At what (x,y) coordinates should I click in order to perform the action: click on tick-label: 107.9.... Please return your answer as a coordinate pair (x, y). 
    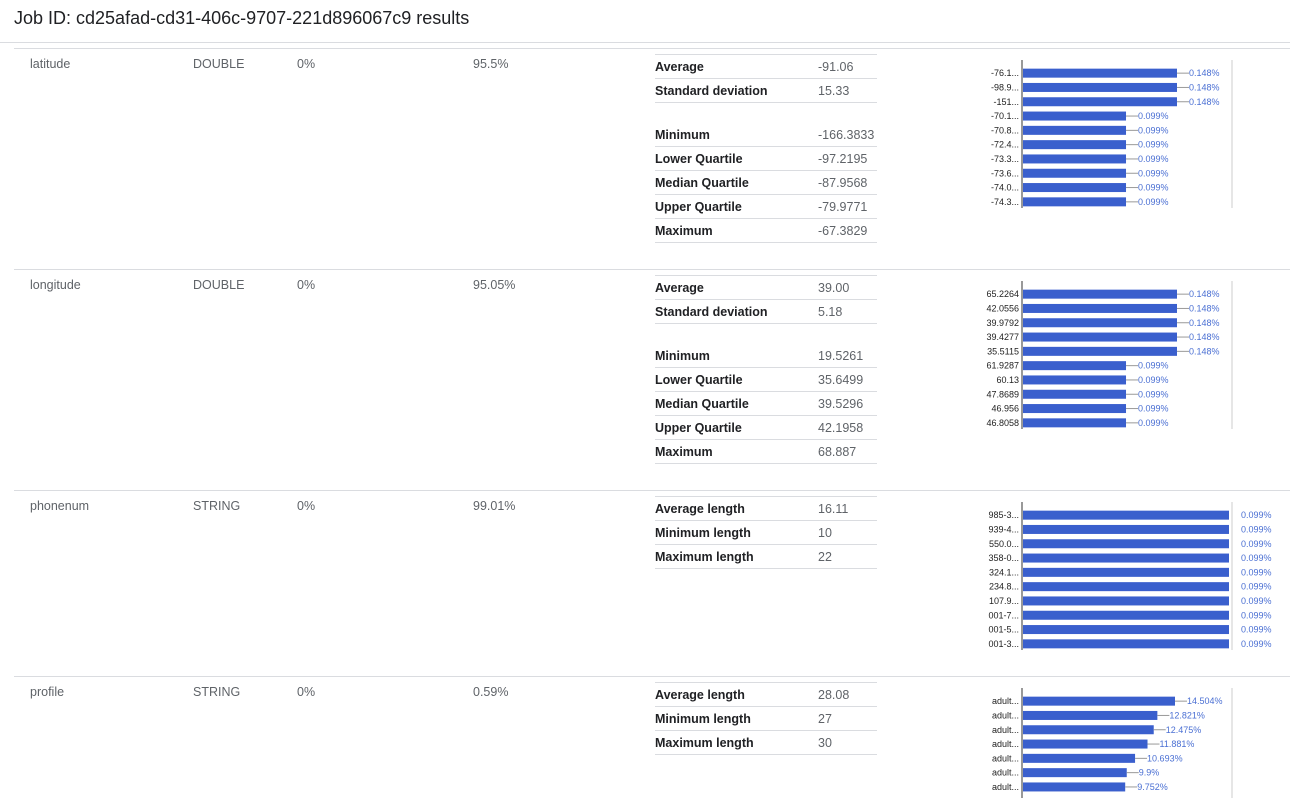
    Looking at the image, I should click on (1004, 601).